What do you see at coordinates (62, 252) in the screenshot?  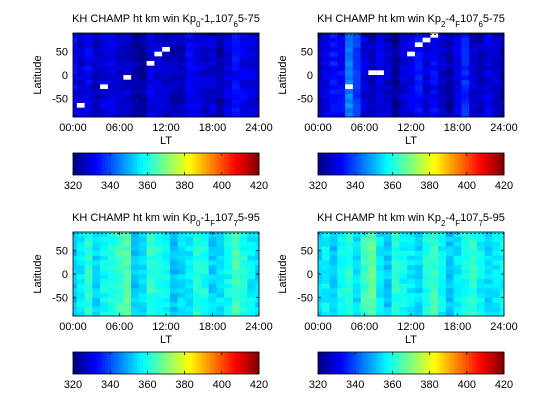 I see `y-tick-label: 50` at bounding box center [62, 252].